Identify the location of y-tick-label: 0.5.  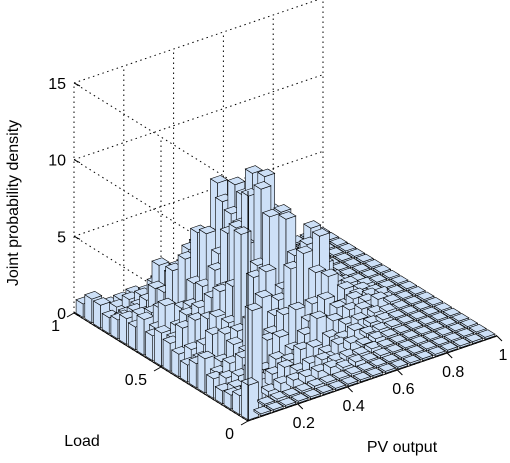
(136, 380).